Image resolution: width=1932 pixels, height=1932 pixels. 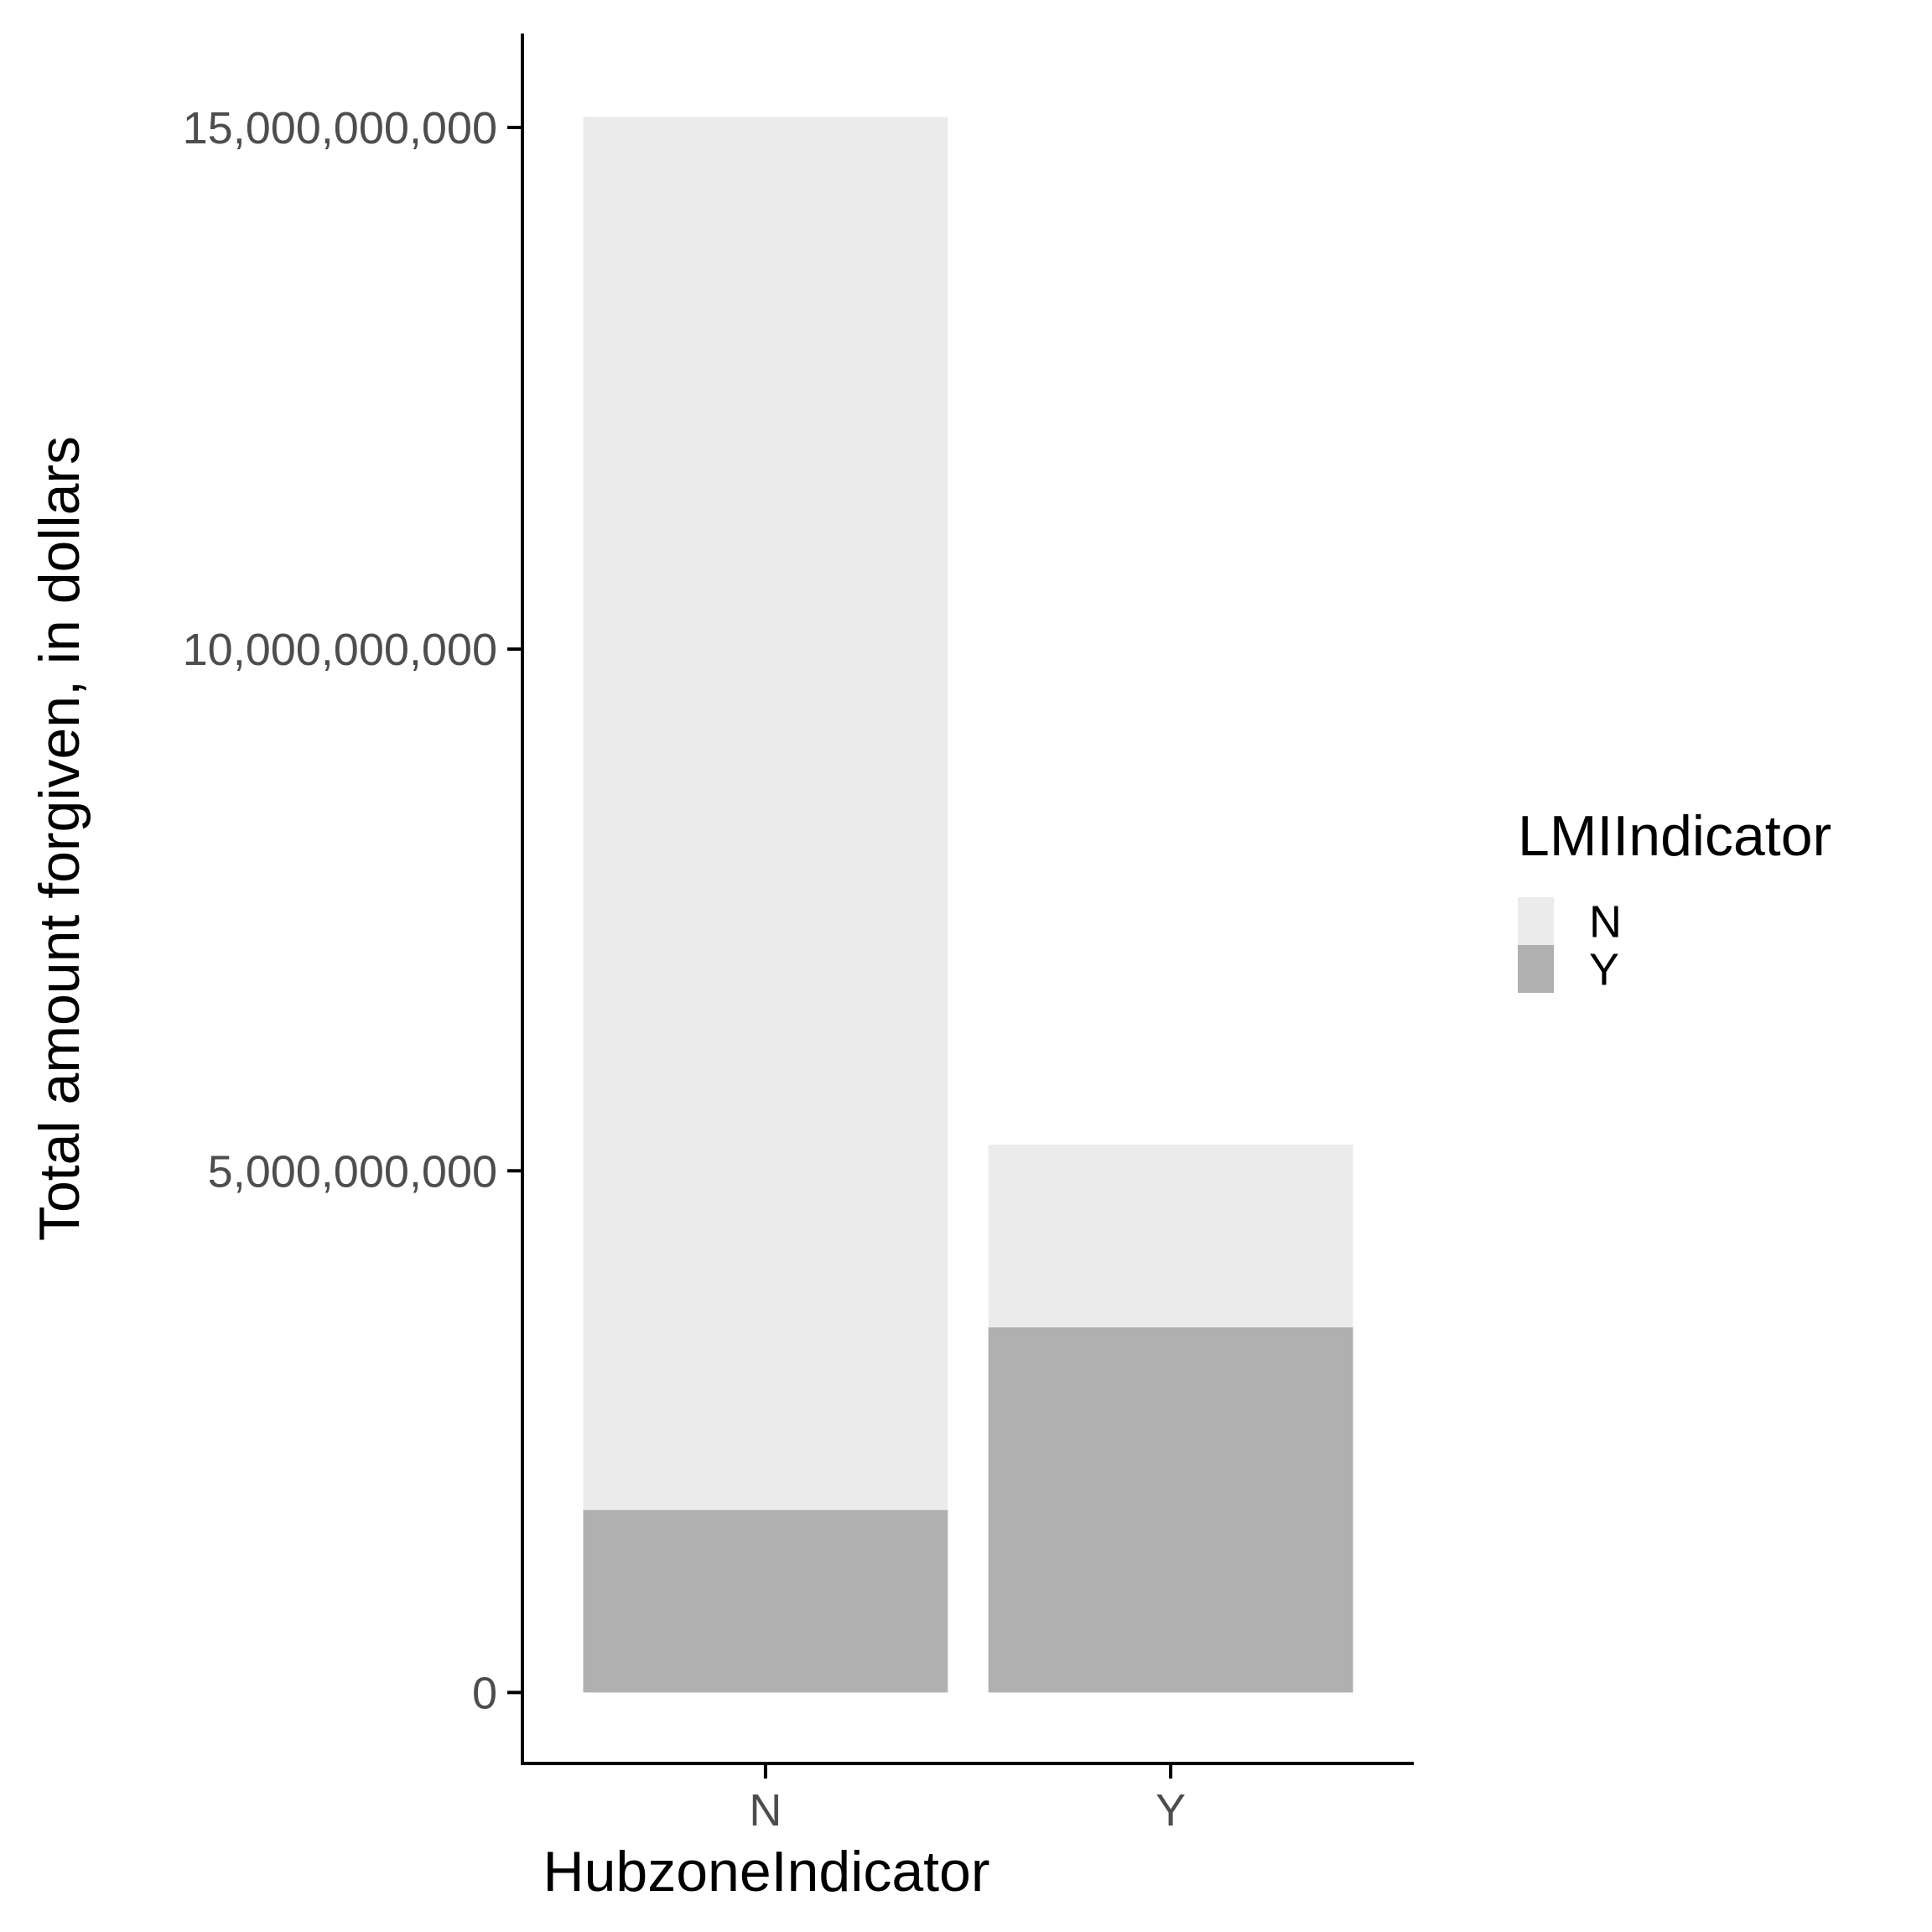 What do you see at coordinates (1604, 970) in the screenshot?
I see `legend-label-y: Y` at bounding box center [1604, 970].